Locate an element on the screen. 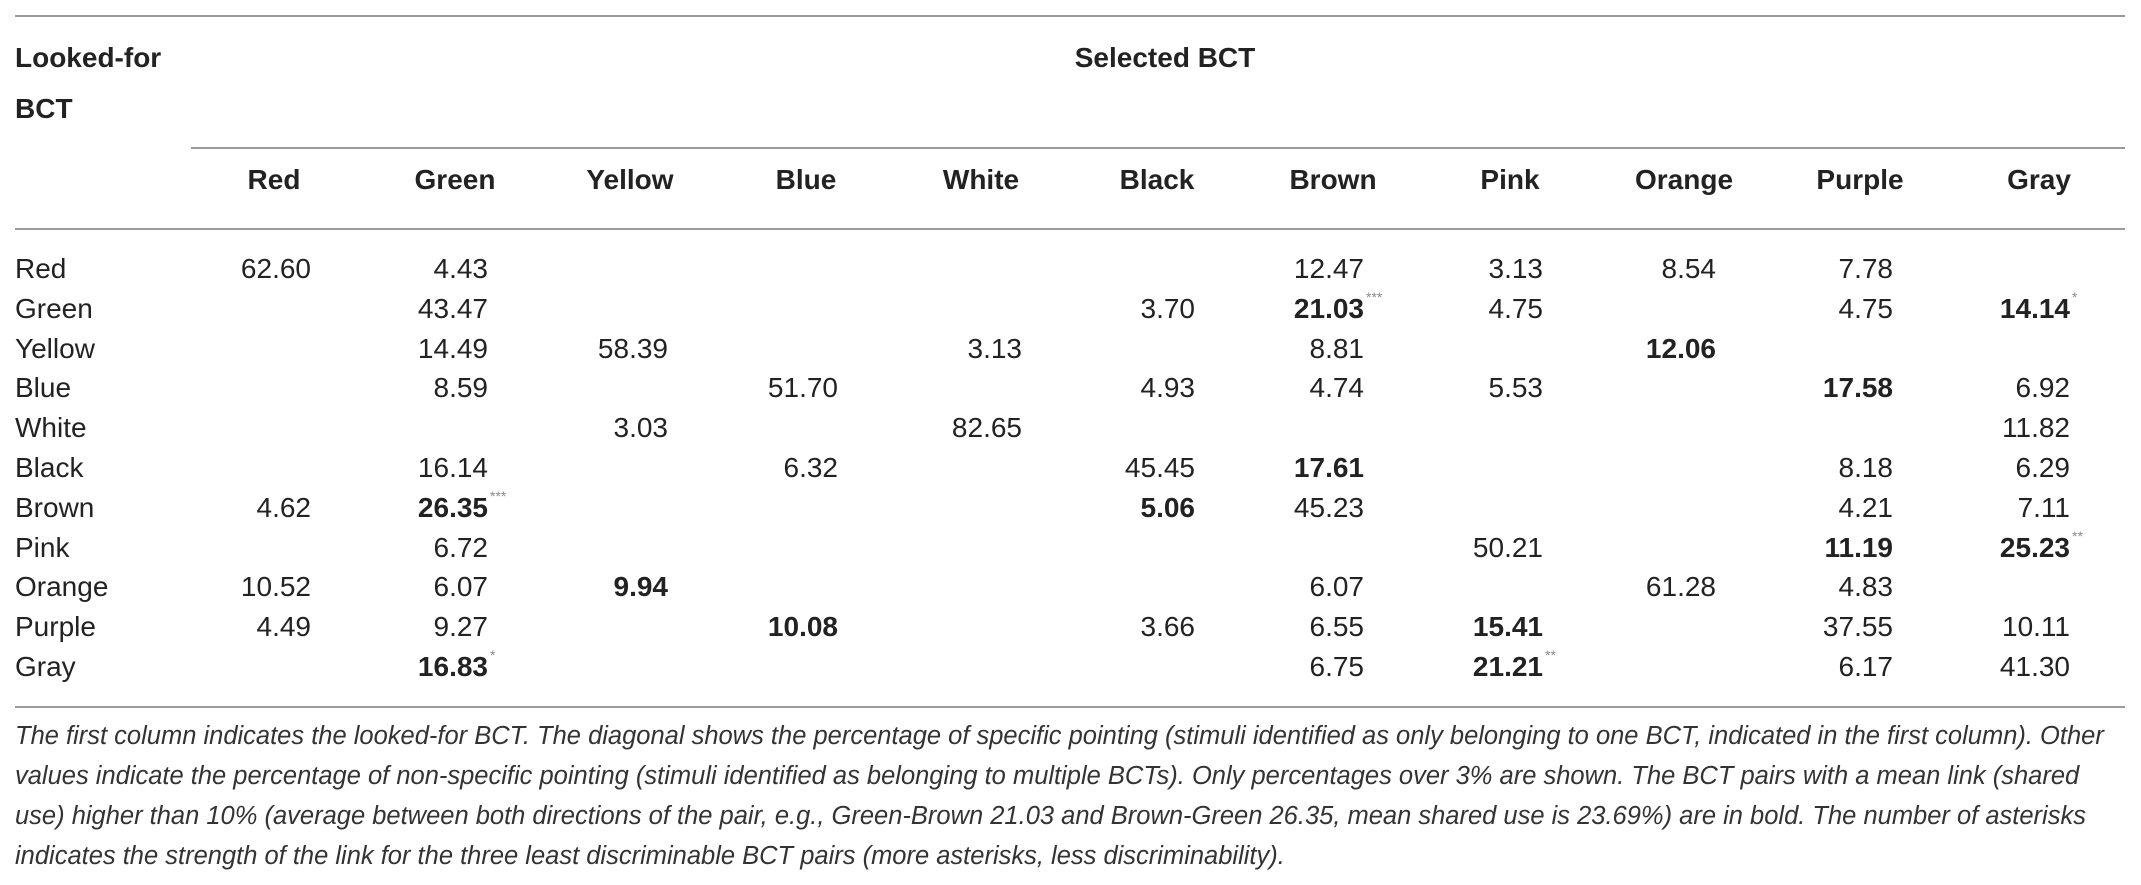  cell-value: 10.11 is located at coordinates (2036, 627).